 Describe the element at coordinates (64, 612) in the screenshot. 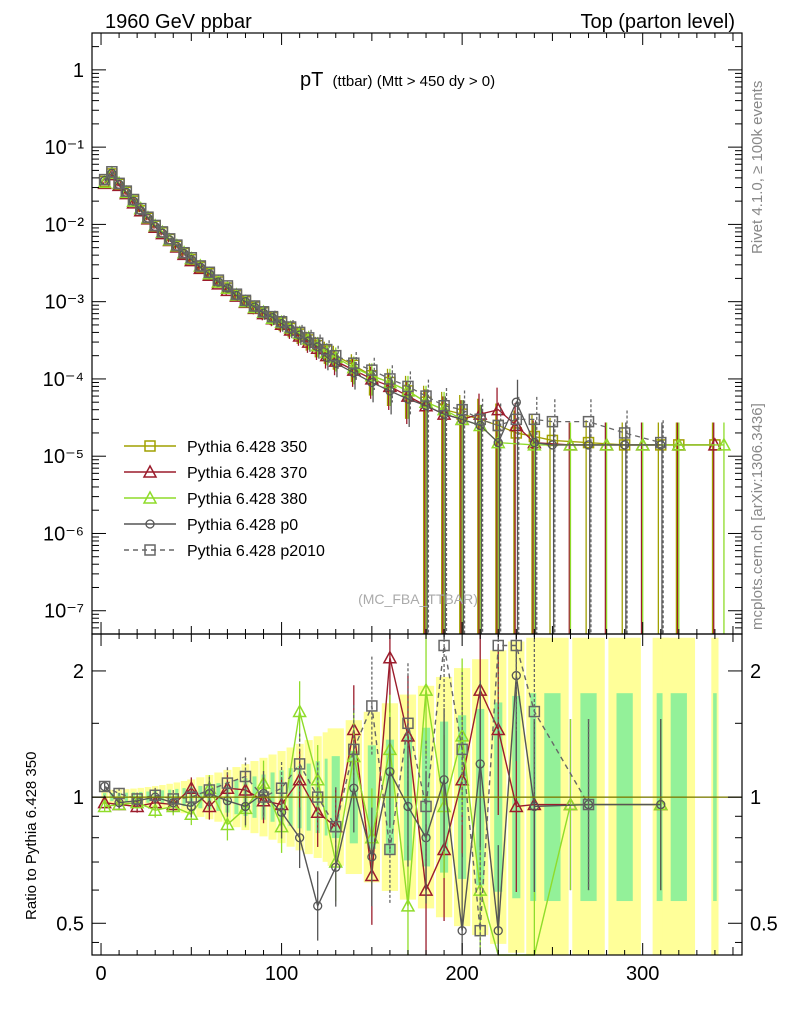

I see `y-tick-label: 10⁻⁷` at that location.